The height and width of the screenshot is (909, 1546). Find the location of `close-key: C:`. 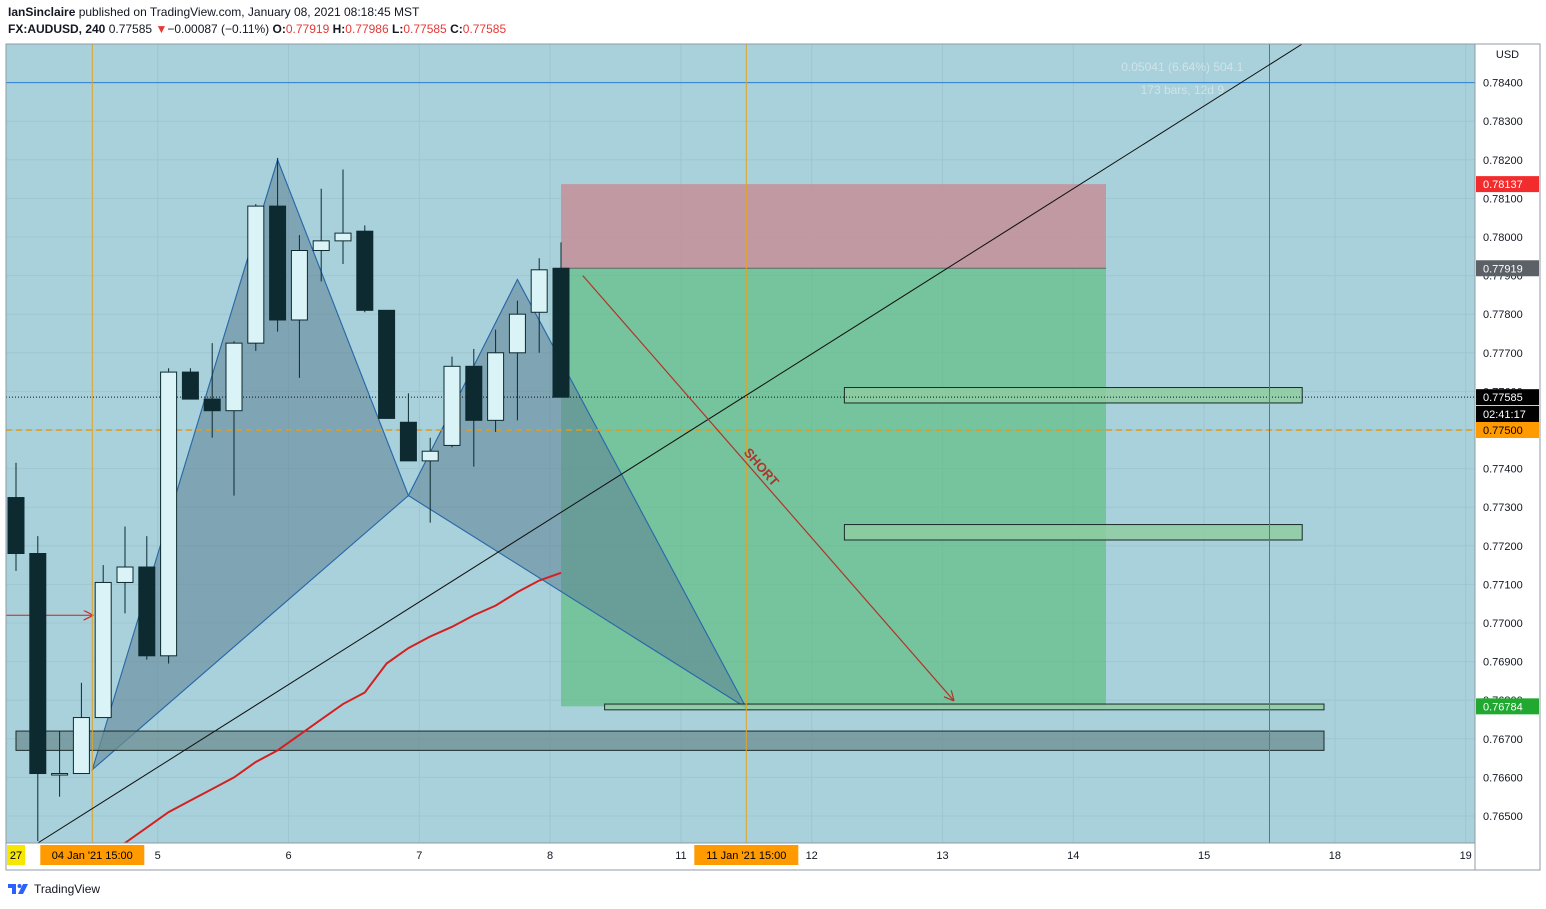

close-key: C: is located at coordinates (456, 29).